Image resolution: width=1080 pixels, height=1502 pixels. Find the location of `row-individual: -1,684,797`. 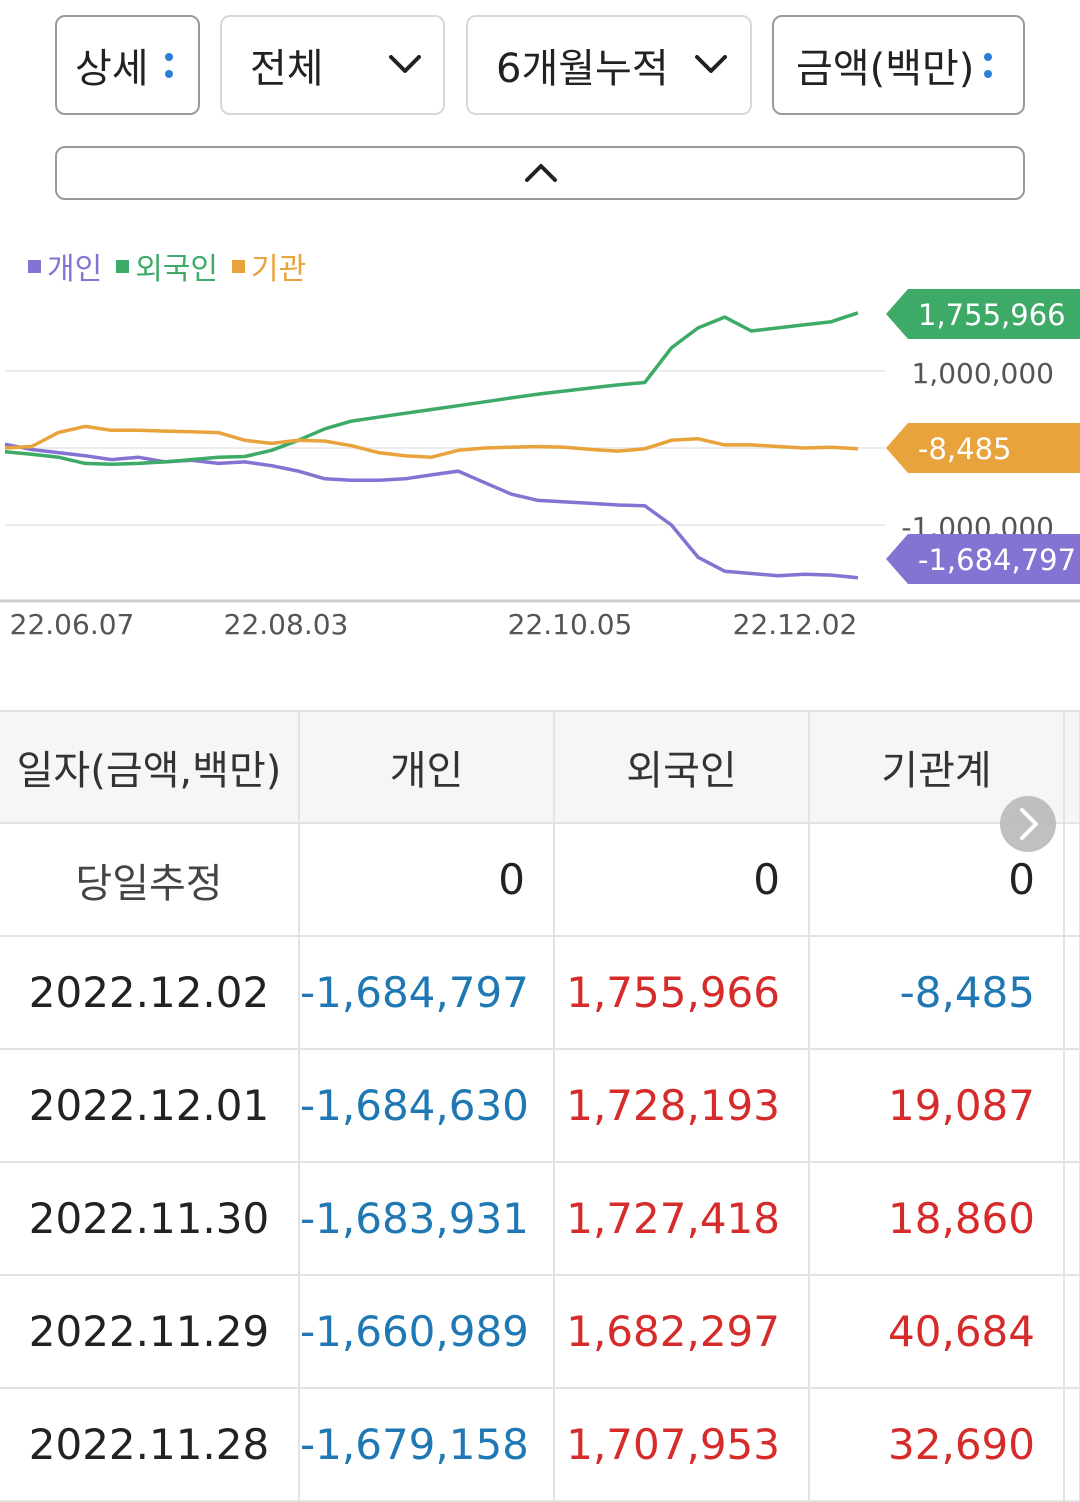

row-individual: -1,684,797 is located at coordinates (427, 993).